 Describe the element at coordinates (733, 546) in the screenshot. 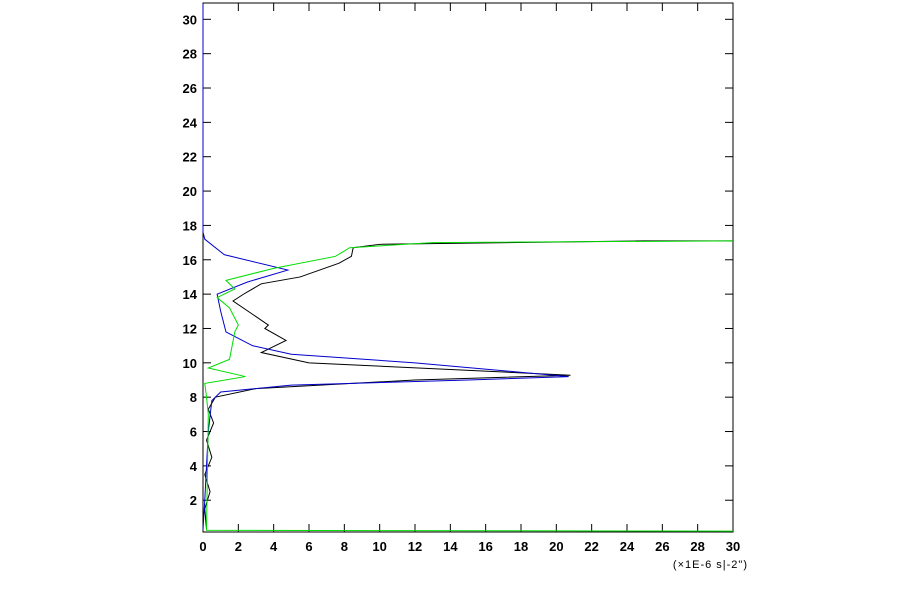

I see `x-tick-label: 30` at that location.